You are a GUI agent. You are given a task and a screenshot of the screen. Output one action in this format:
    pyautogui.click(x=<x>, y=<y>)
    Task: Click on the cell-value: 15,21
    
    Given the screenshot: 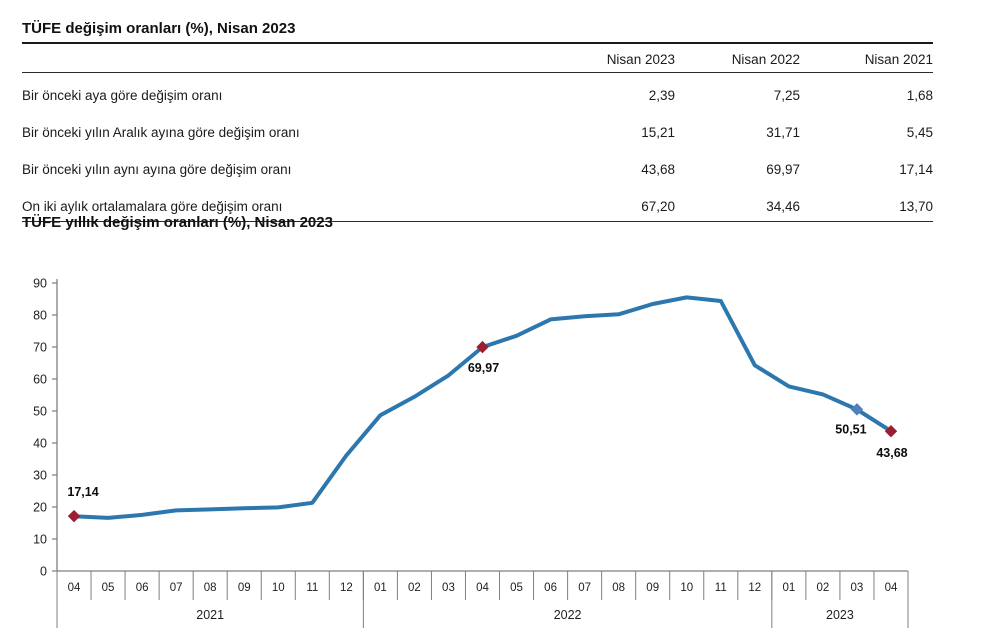 What is the action you would take?
    pyautogui.click(x=658, y=132)
    